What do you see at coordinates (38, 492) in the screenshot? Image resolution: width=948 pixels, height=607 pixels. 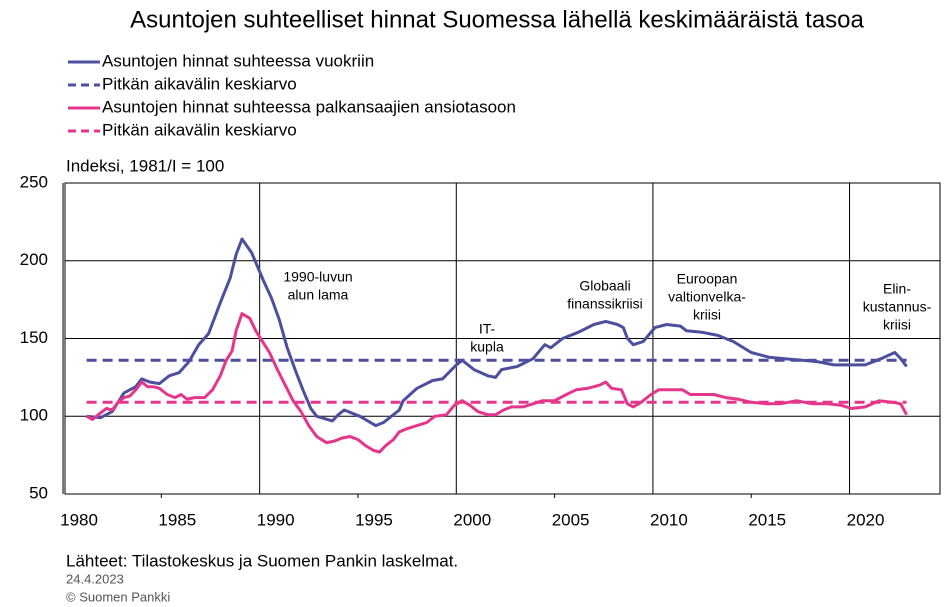 I see `y-tick-label: 50` at bounding box center [38, 492].